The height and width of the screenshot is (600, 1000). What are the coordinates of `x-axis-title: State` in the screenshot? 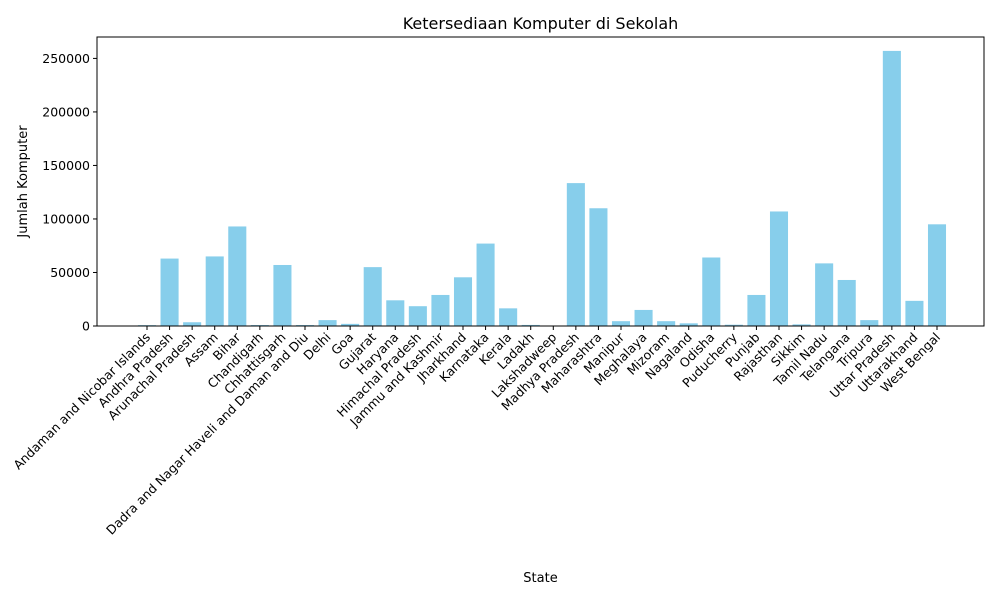 It's located at (540, 578).